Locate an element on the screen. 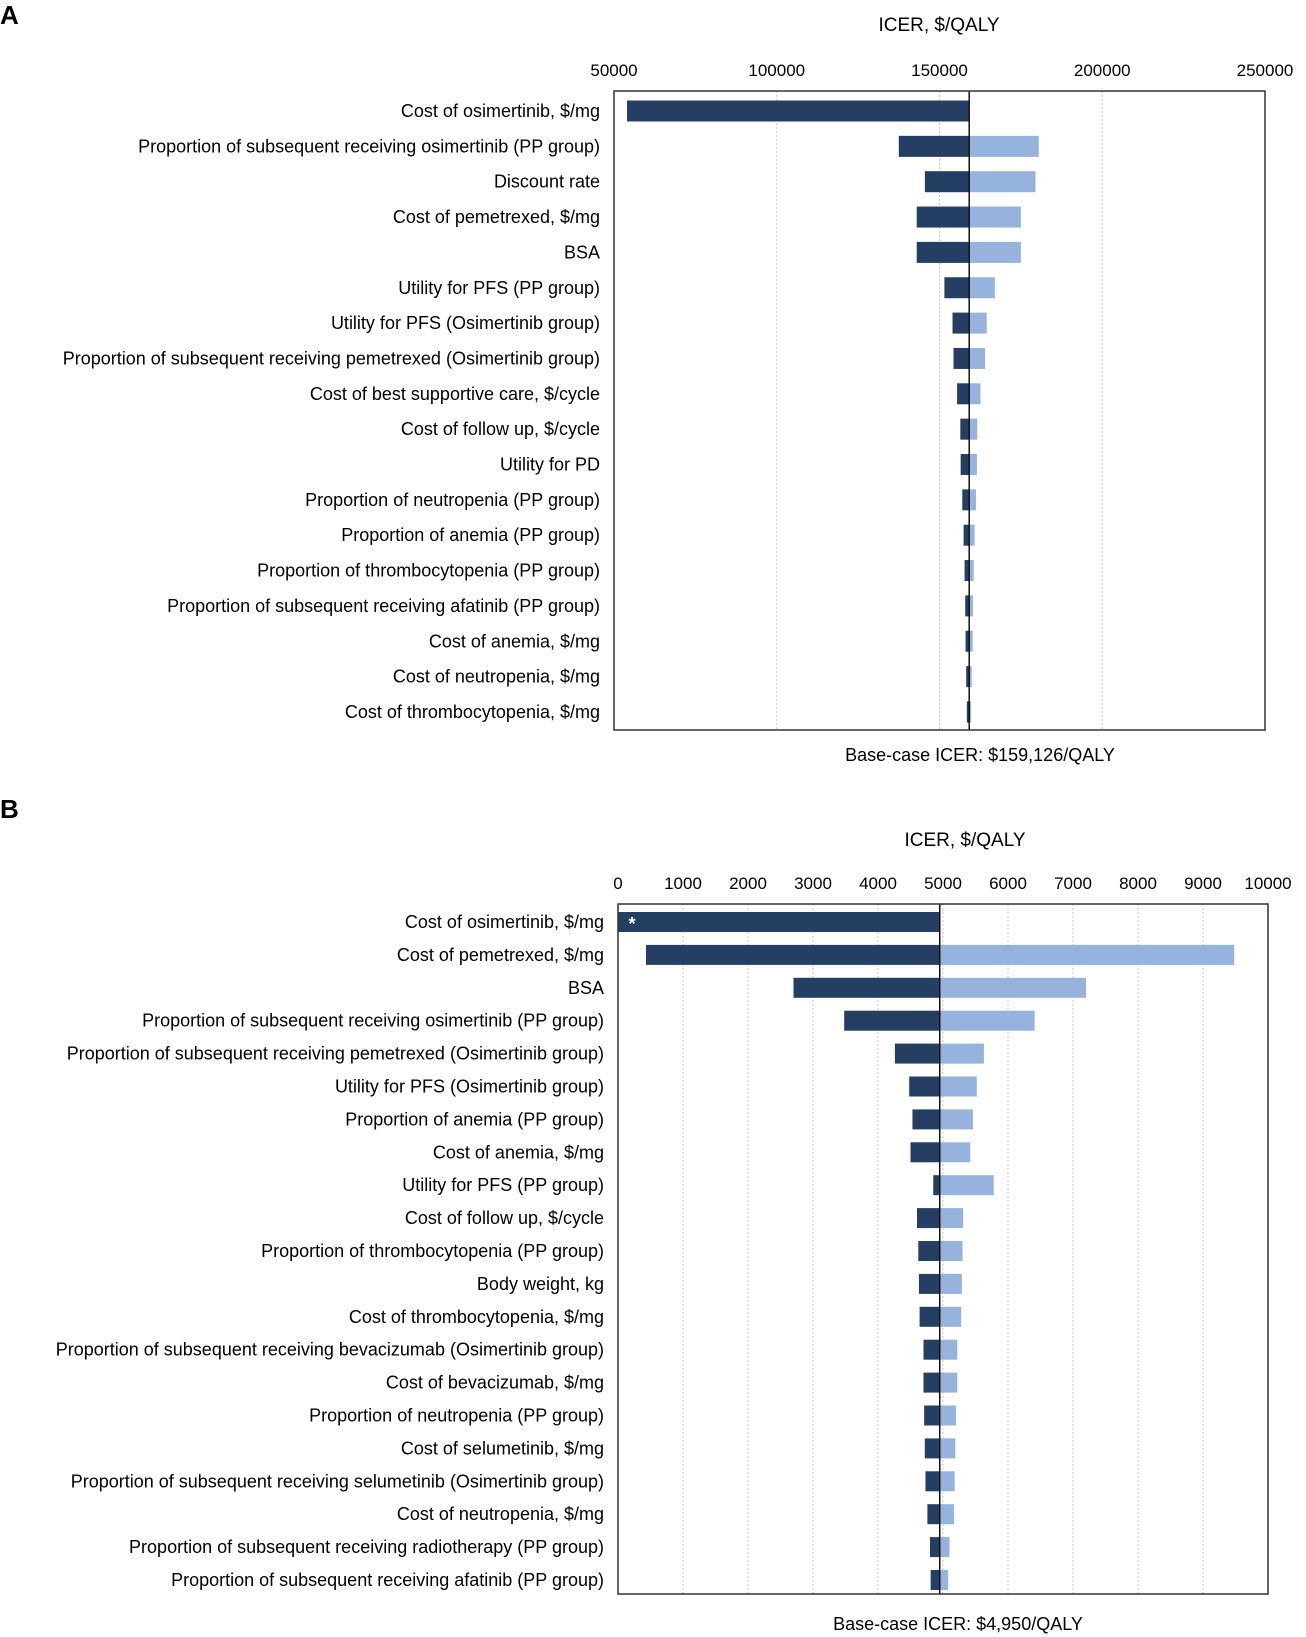  x-tick-label: 8000 is located at coordinates (1138, 883).